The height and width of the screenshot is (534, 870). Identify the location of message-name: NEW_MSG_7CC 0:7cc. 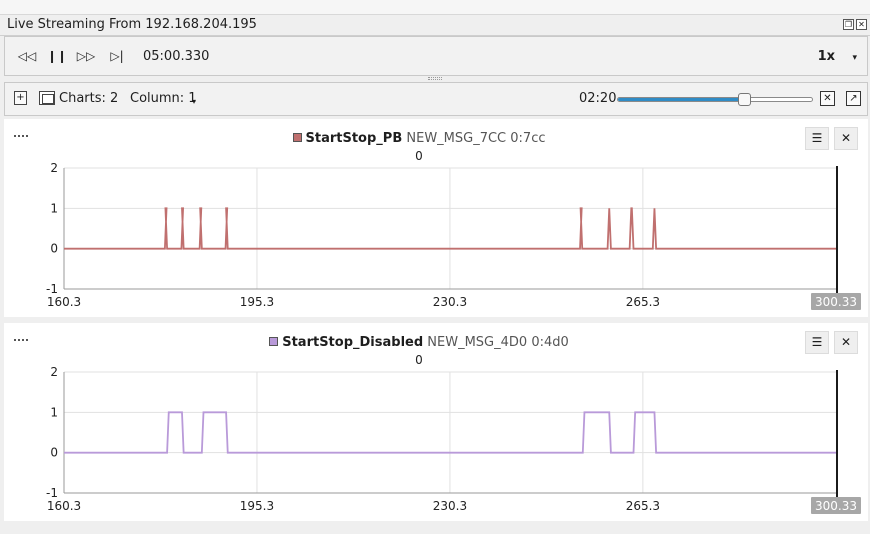
(476, 138).